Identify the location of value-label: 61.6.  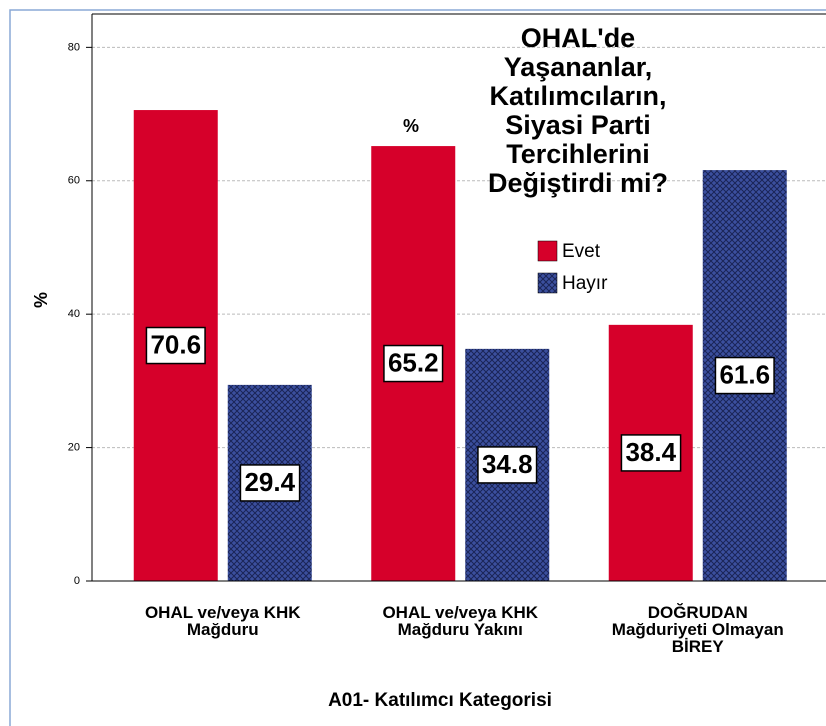
(744, 374).